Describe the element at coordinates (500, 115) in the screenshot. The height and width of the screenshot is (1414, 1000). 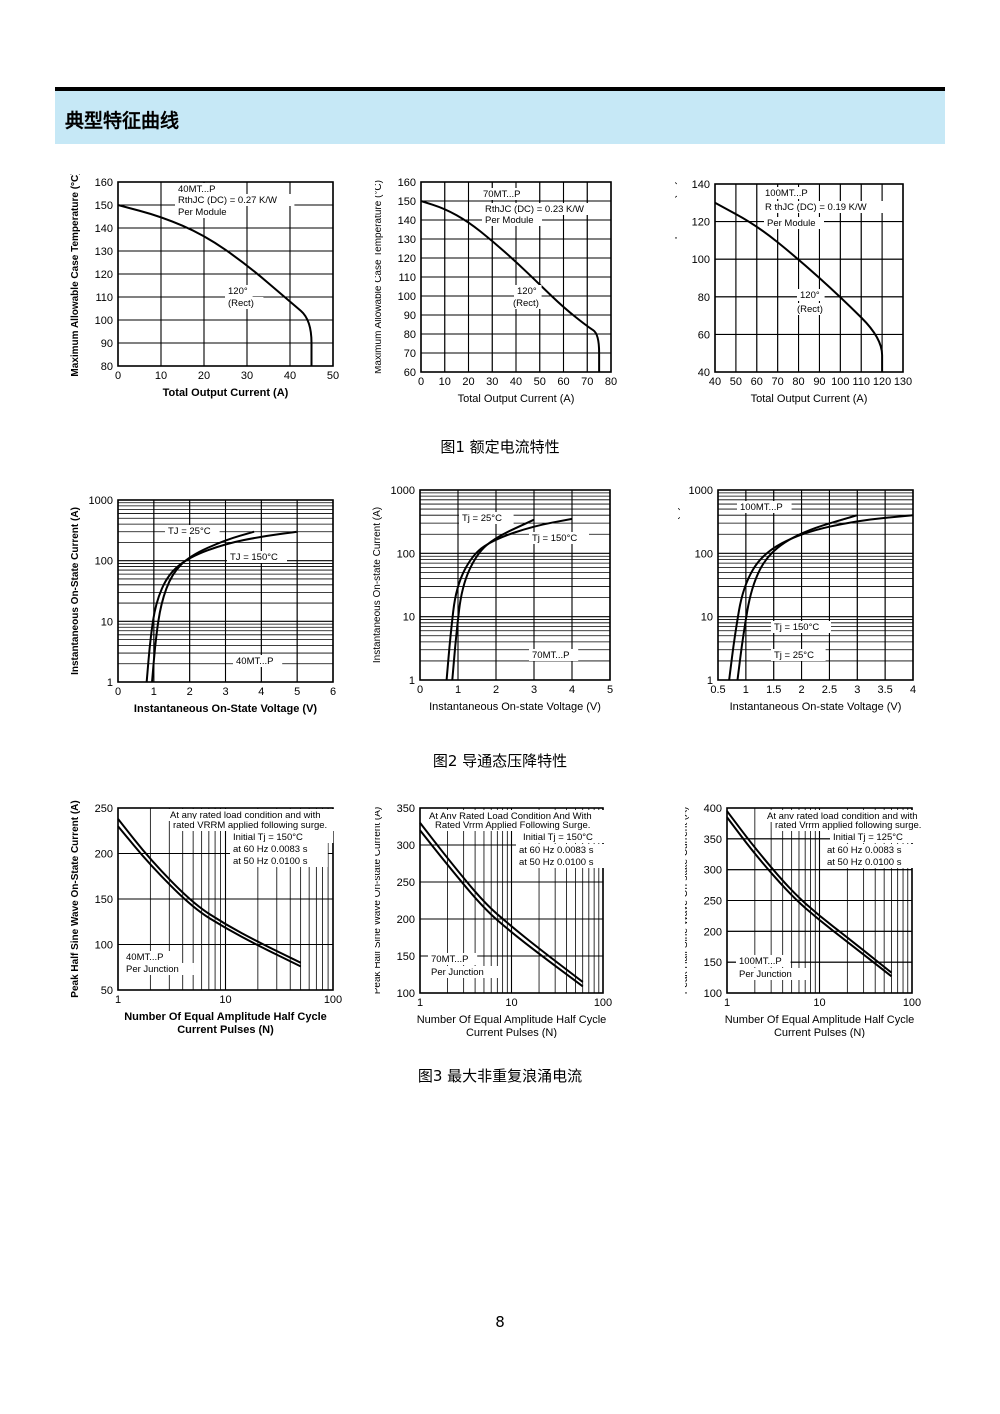
I see `section-header: 典型特征曲线` at that location.